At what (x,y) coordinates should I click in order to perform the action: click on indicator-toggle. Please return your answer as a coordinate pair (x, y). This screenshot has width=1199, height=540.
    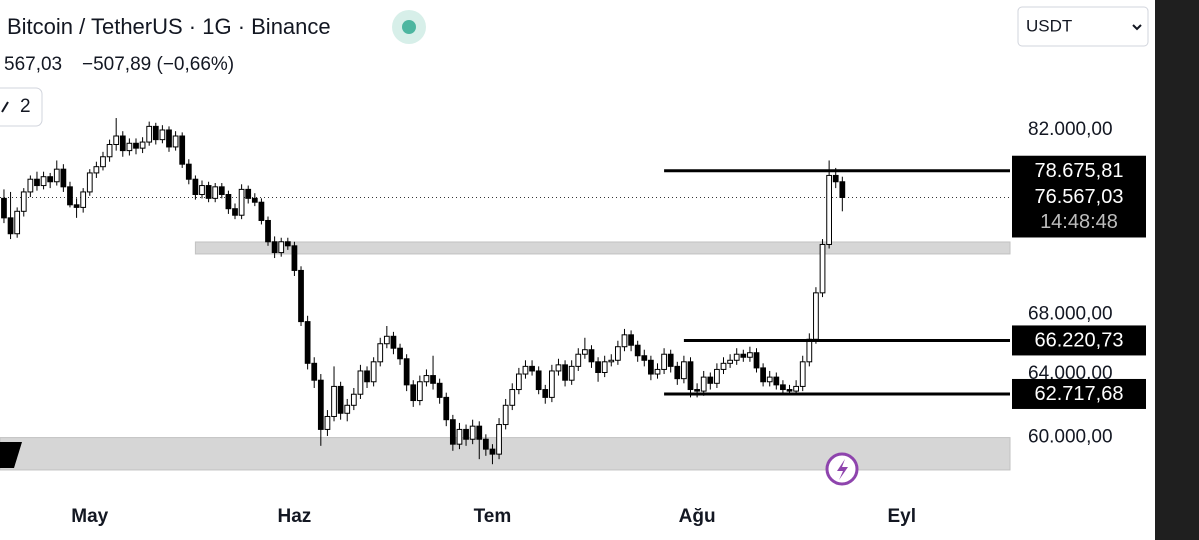
    Looking at the image, I should click on (21, 107).